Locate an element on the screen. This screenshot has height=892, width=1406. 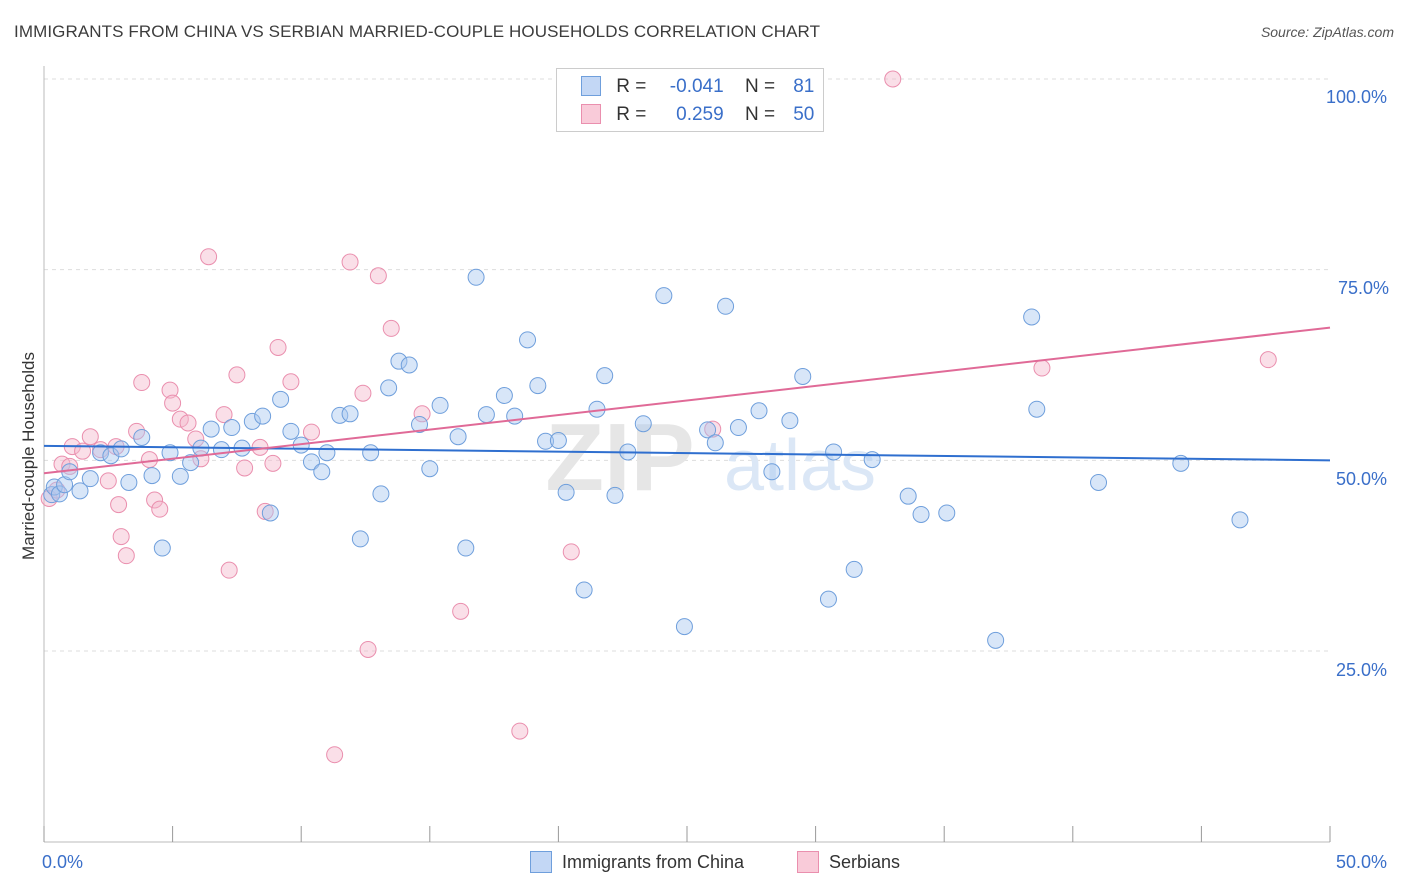
y-tick-100: 100.0% is located at coordinates (1357, 97).